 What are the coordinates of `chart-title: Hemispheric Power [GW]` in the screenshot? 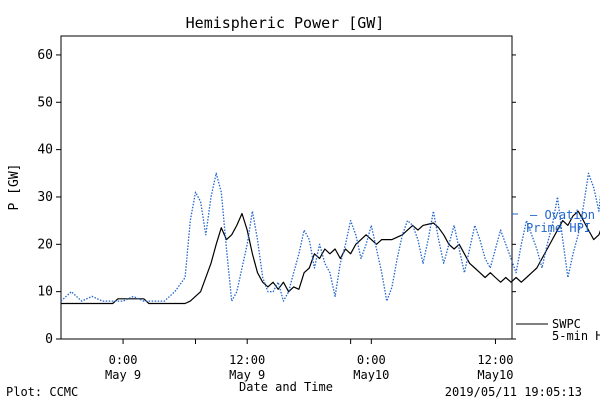 It's located at (285, 23).